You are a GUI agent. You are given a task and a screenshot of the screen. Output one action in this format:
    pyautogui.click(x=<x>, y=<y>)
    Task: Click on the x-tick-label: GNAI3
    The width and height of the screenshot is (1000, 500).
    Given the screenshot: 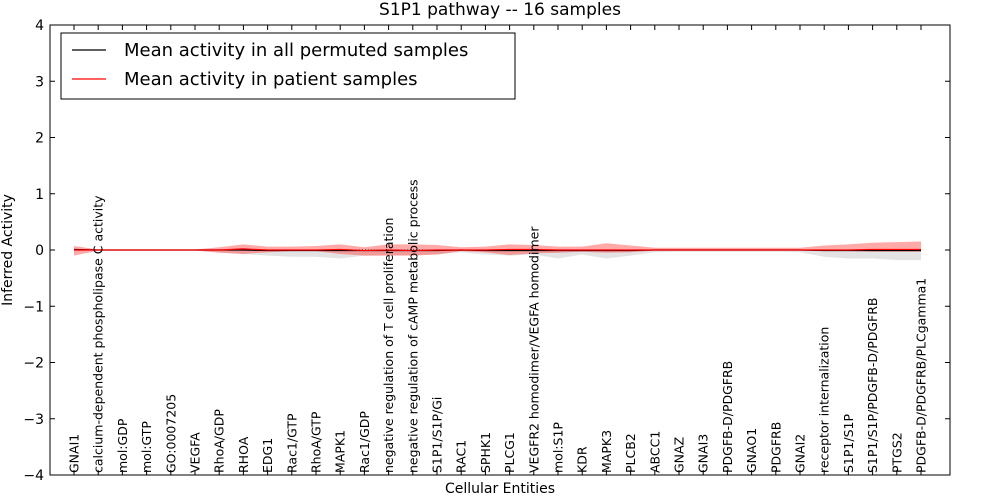 What is the action you would take?
    pyautogui.click(x=703, y=453)
    